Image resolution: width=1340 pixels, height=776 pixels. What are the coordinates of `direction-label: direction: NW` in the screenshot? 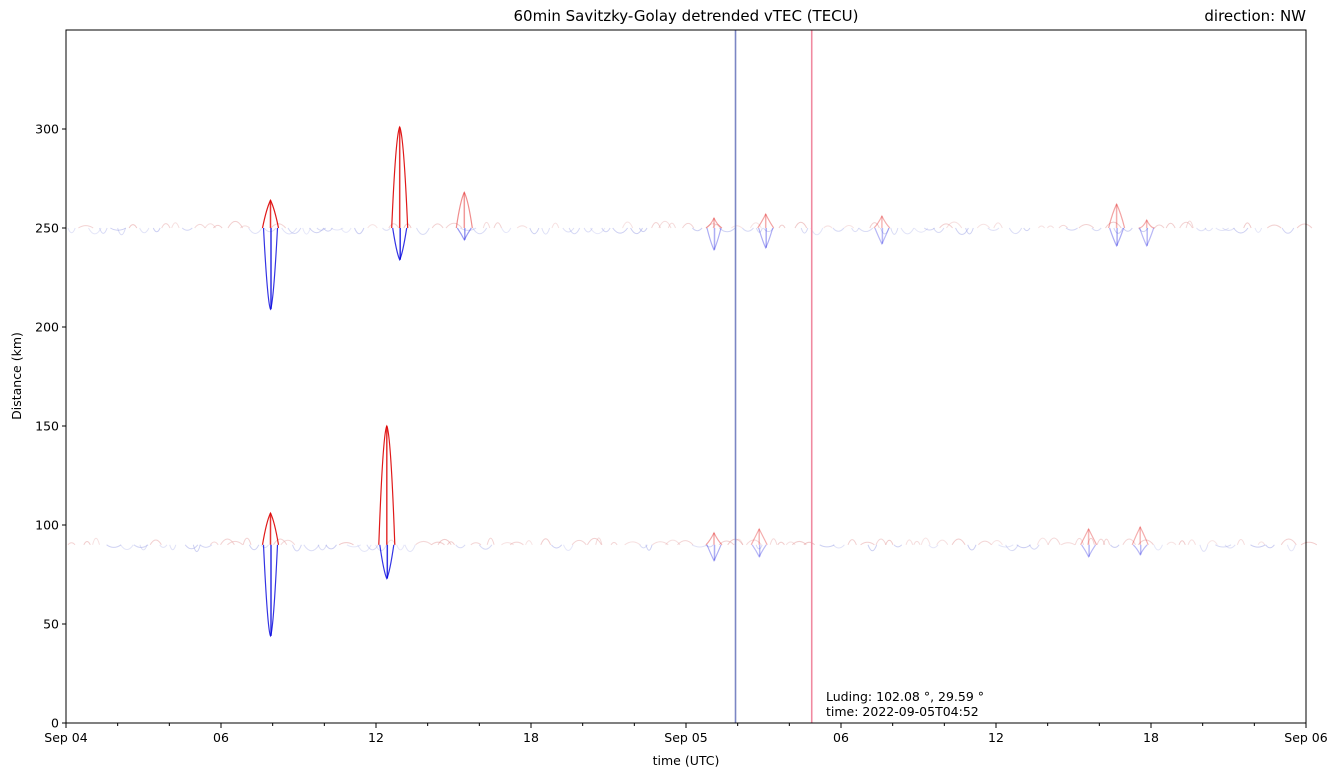 It's located at (1255, 16).